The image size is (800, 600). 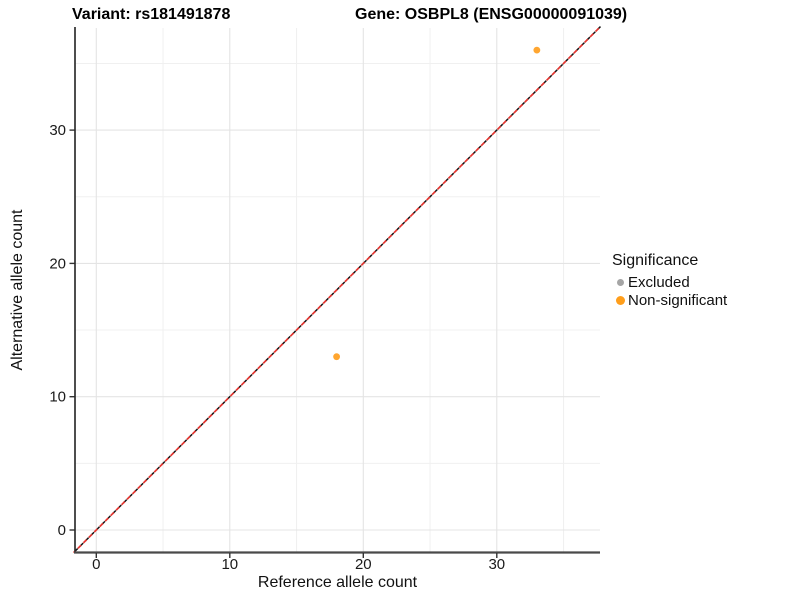 What do you see at coordinates (491, 14) in the screenshot?
I see `plot-title-gene: Gene: OSBPL8 (ENSG00000091039)` at bounding box center [491, 14].